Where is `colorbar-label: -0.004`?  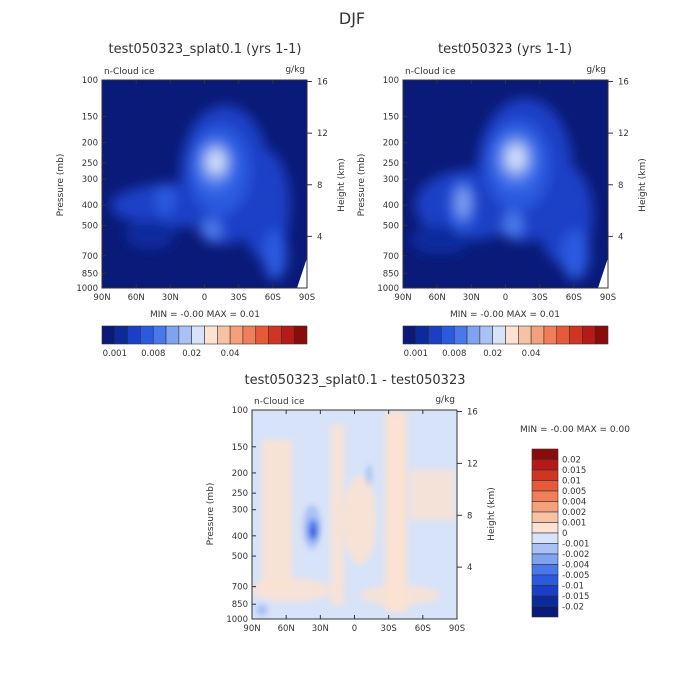 colorbar-label: -0.004 is located at coordinates (575, 566).